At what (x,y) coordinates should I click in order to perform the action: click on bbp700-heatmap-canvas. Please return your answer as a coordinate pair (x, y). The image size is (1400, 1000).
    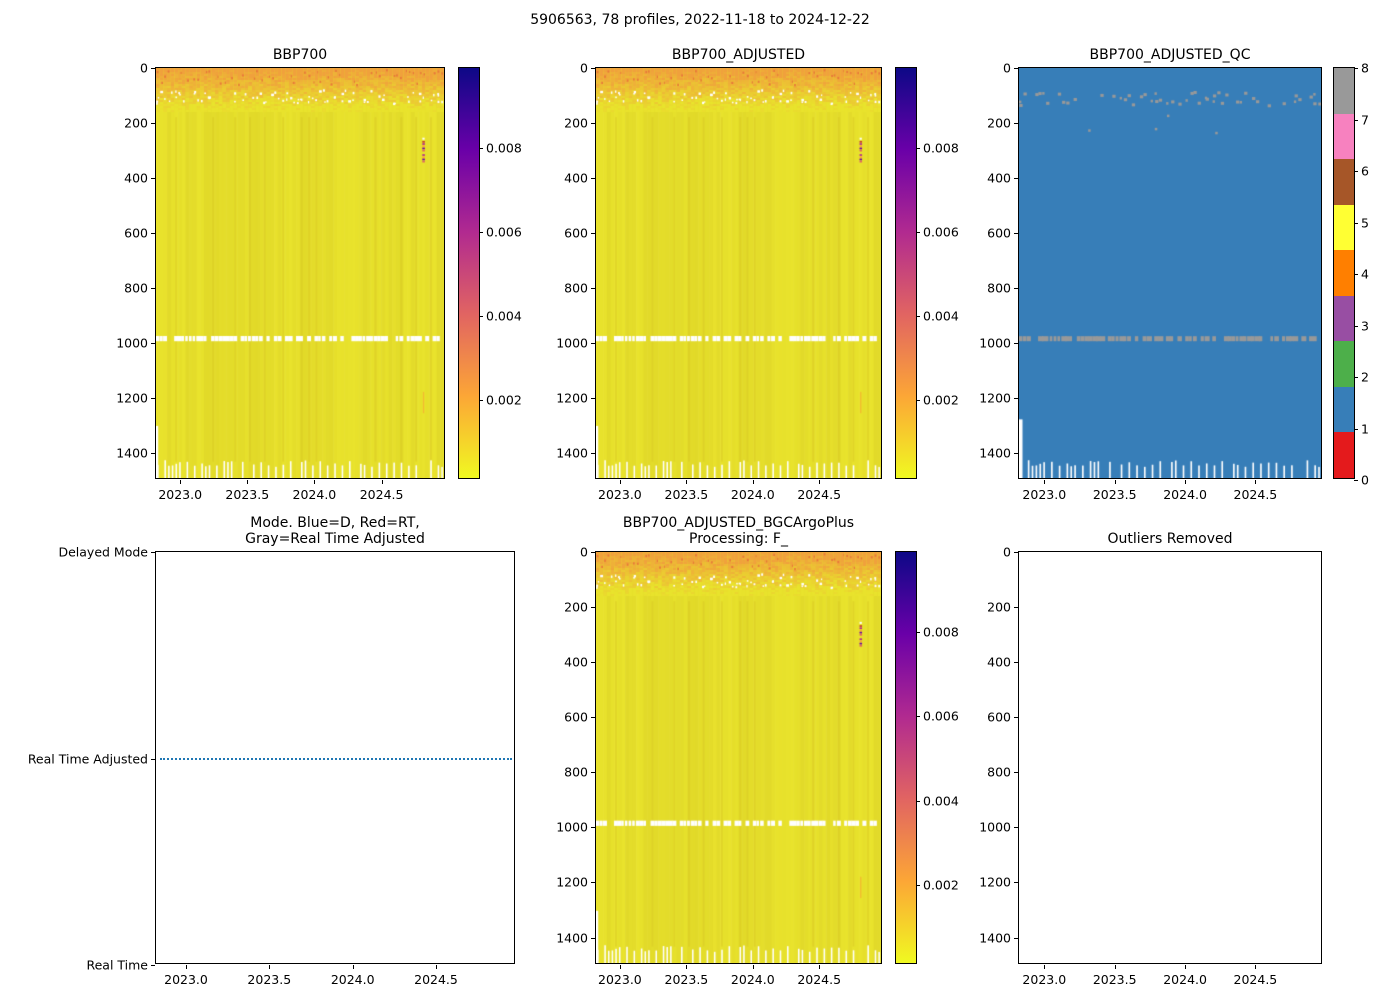
    Looking at the image, I should click on (300, 273).